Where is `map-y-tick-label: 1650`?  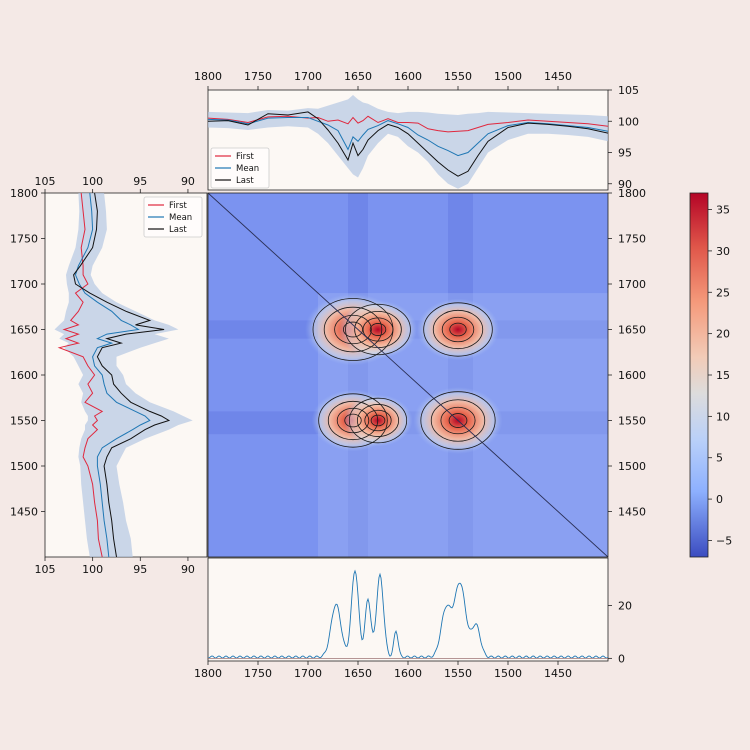
map-y-tick-label: 1650 is located at coordinates (632, 330).